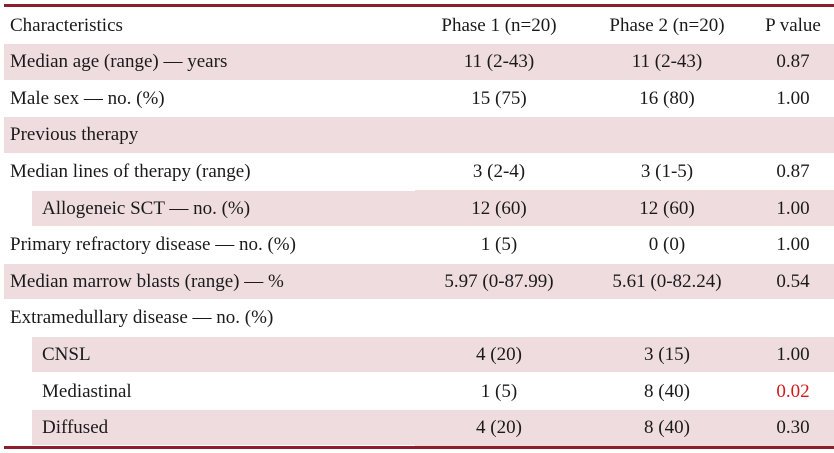  What do you see at coordinates (667, 354) in the screenshot?
I see `row-phase-2: 3 (15)` at bounding box center [667, 354].